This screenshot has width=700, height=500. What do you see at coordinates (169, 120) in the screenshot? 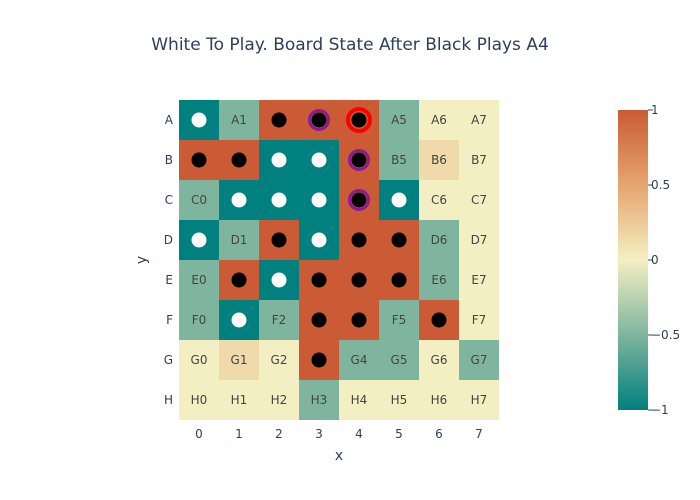
I see `y-tick-label: A` at bounding box center [169, 120].